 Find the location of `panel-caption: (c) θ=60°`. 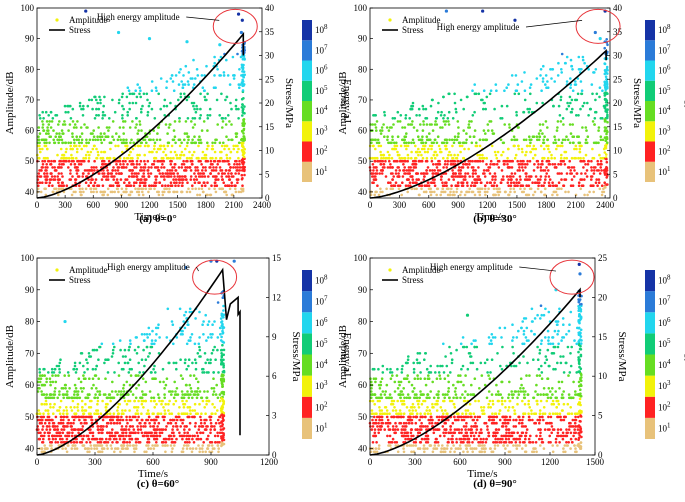

panel-caption: (c) θ=60° is located at coordinates (158, 484).